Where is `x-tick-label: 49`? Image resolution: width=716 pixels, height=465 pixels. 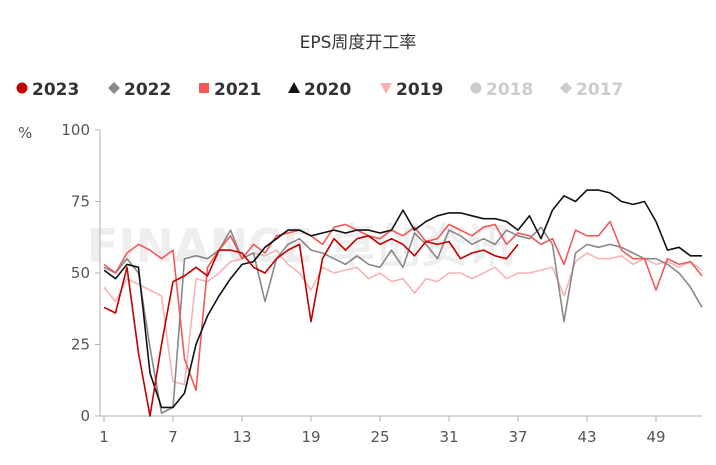 x-tick-label: 49 is located at coordinates (655, 437).